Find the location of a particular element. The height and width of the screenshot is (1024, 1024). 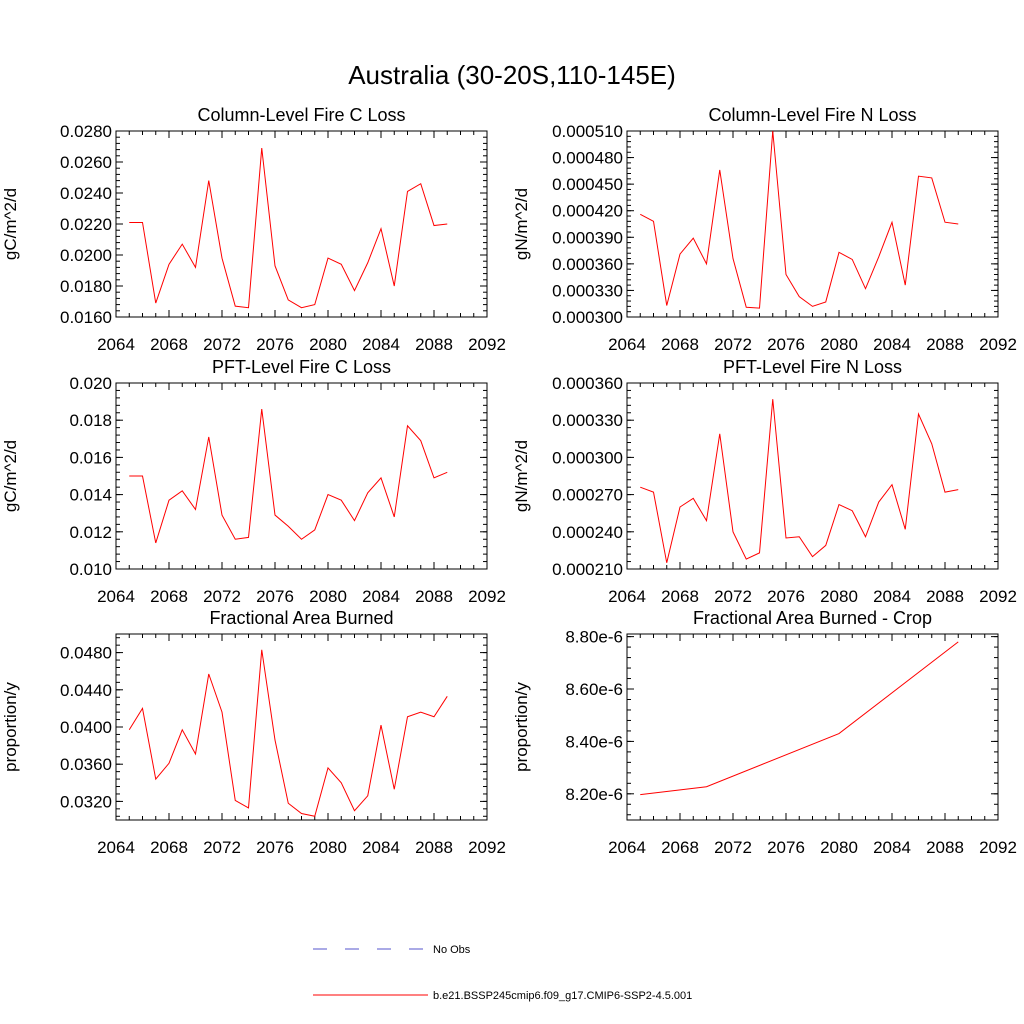

y-tick-label: 0.000450 is located at coordinates (587, 184).